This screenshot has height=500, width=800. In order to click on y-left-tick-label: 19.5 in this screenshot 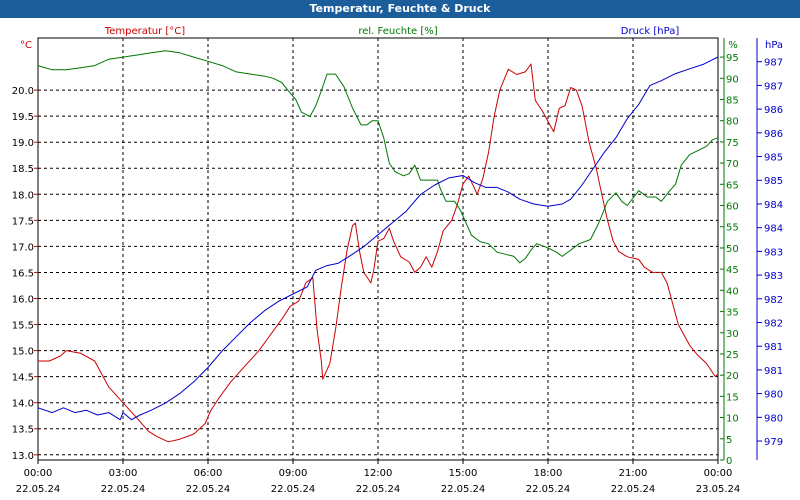, I will do `click(23, 117)`.